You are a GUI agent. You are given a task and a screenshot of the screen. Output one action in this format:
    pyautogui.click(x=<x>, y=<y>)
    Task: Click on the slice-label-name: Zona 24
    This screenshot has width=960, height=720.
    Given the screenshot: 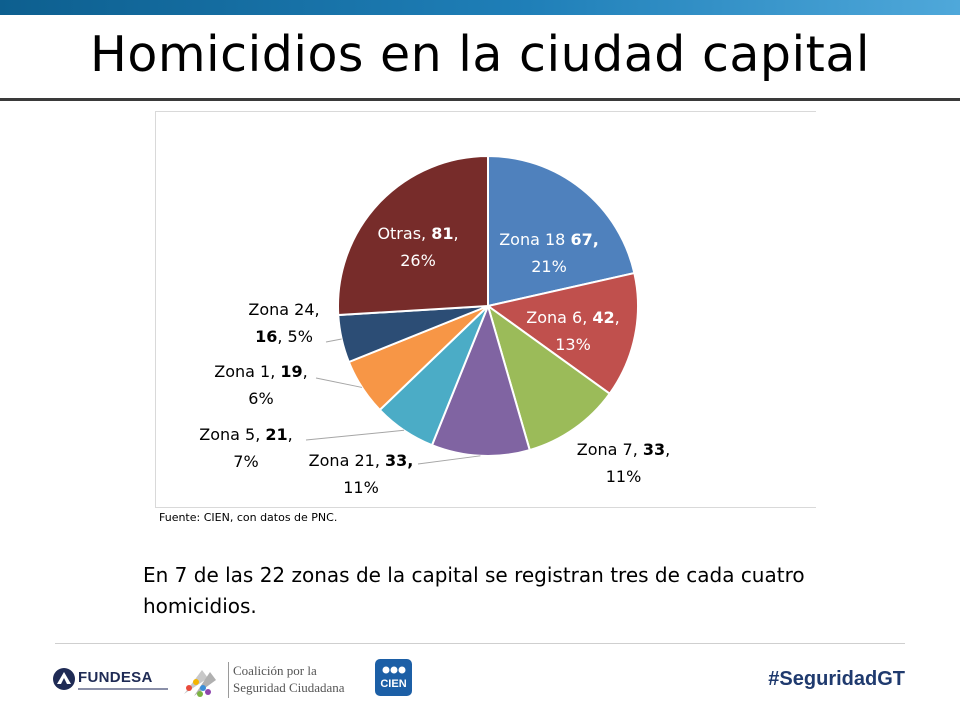 What is the action you would take?
    pyautogui.click(x=281, y=309)
    